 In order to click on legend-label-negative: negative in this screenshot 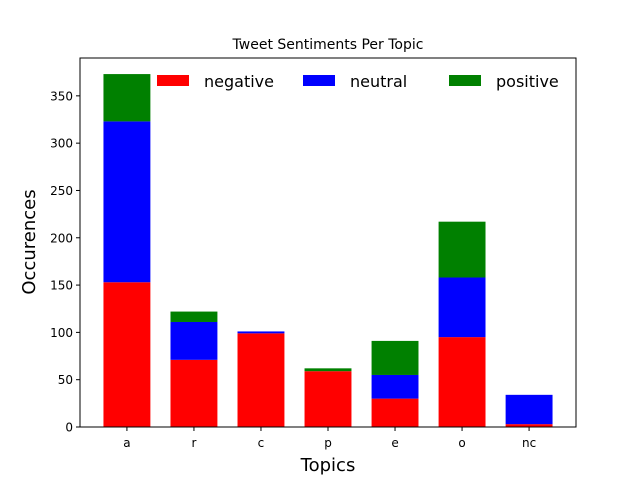, I will do `click(239, 81)`.